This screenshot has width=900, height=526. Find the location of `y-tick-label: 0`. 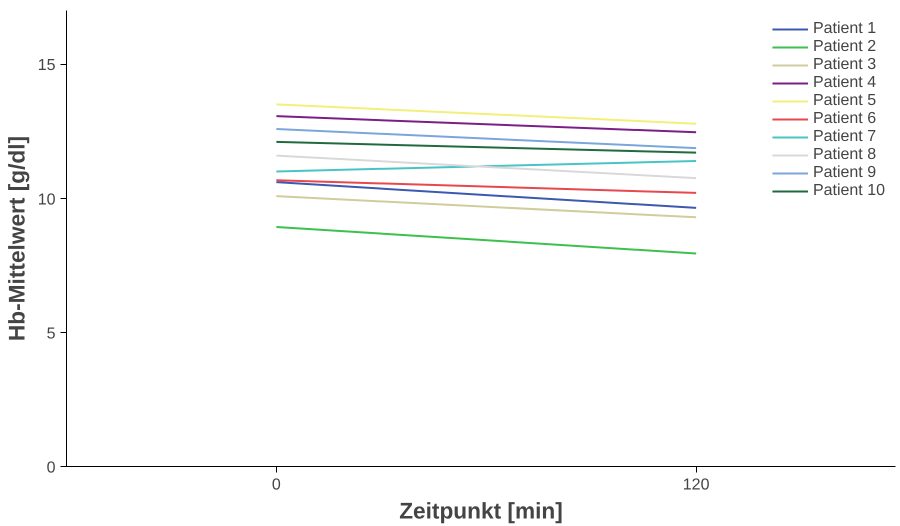

y-tick-label: 0 is located at coordinates (51, 468).